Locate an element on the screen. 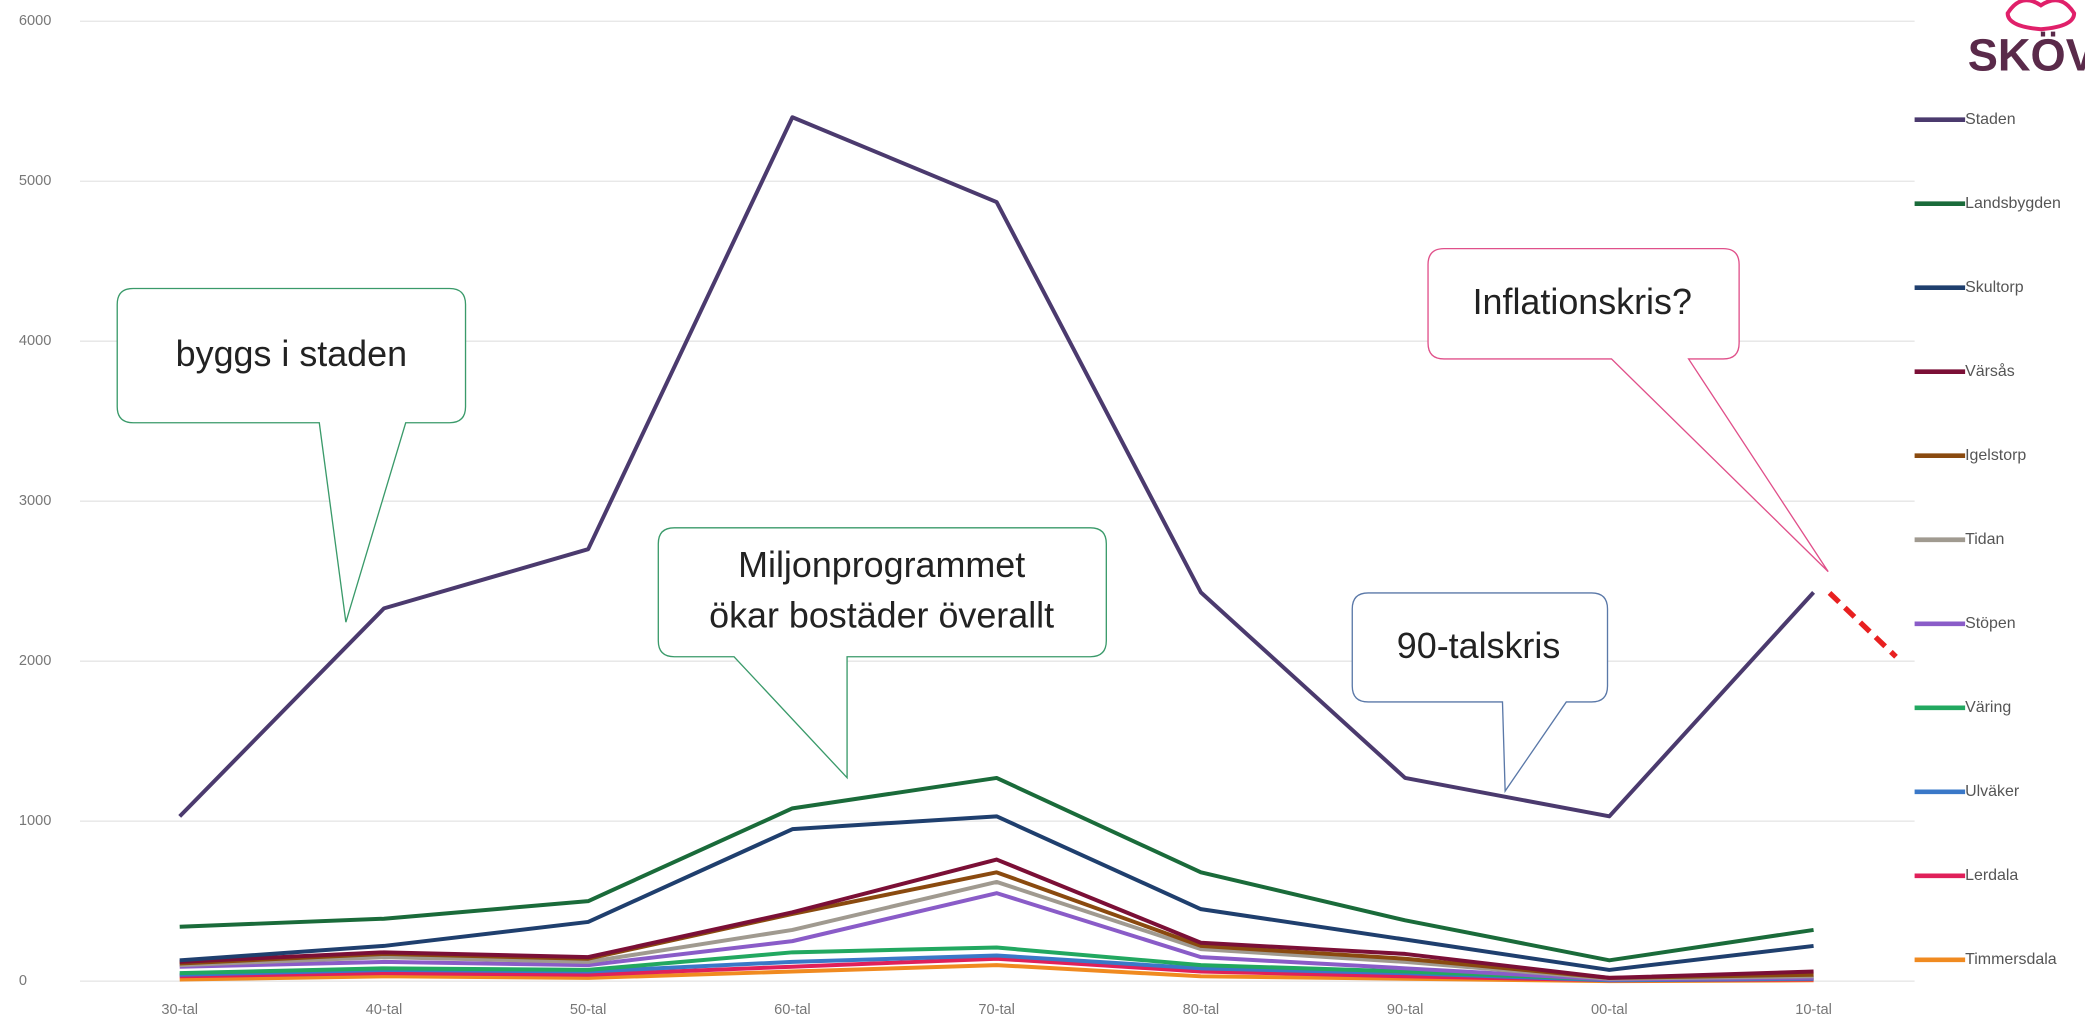 The image size is (2085, 1021). x-tick-label: 10-tal is located at coordinates (1813, 1010).